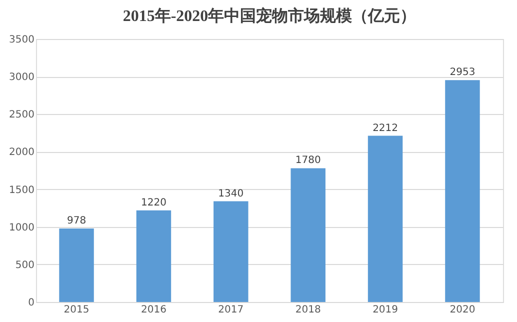  I want to click on y-tick-label: 1000, so click(21, 228).